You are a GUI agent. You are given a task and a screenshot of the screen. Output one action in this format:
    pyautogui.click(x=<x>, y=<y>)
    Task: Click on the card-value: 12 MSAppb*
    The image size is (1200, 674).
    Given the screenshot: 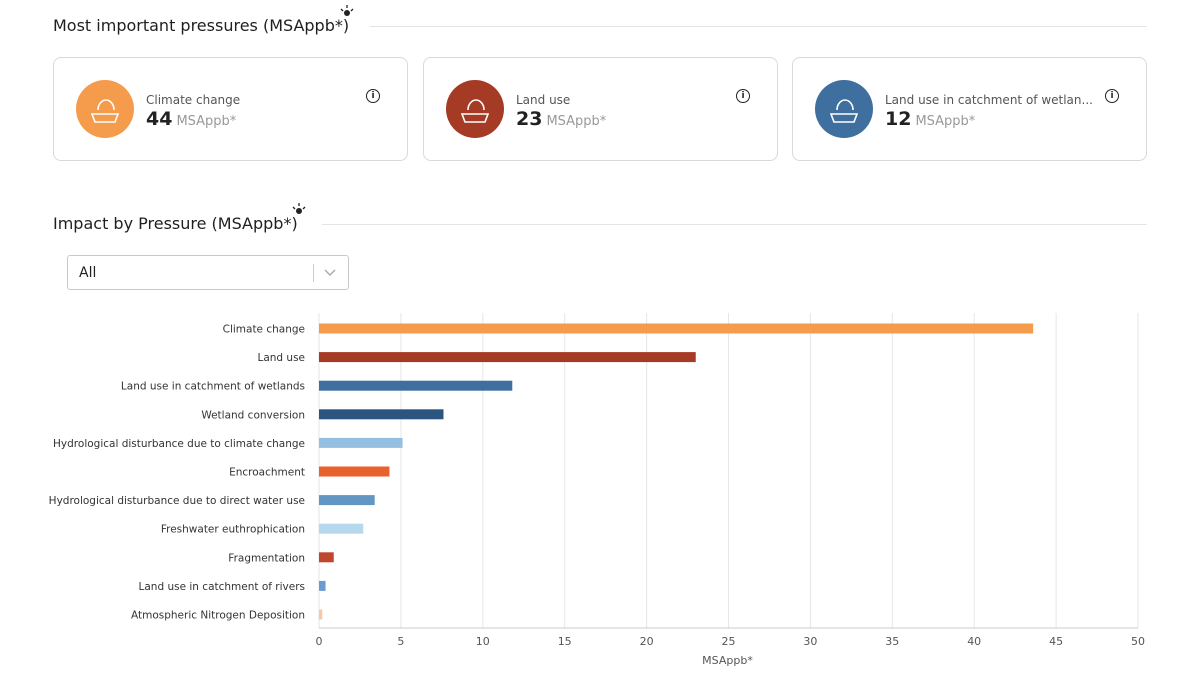 What is the action you would take?
    pyautogui.click(x=930, y=119)
    